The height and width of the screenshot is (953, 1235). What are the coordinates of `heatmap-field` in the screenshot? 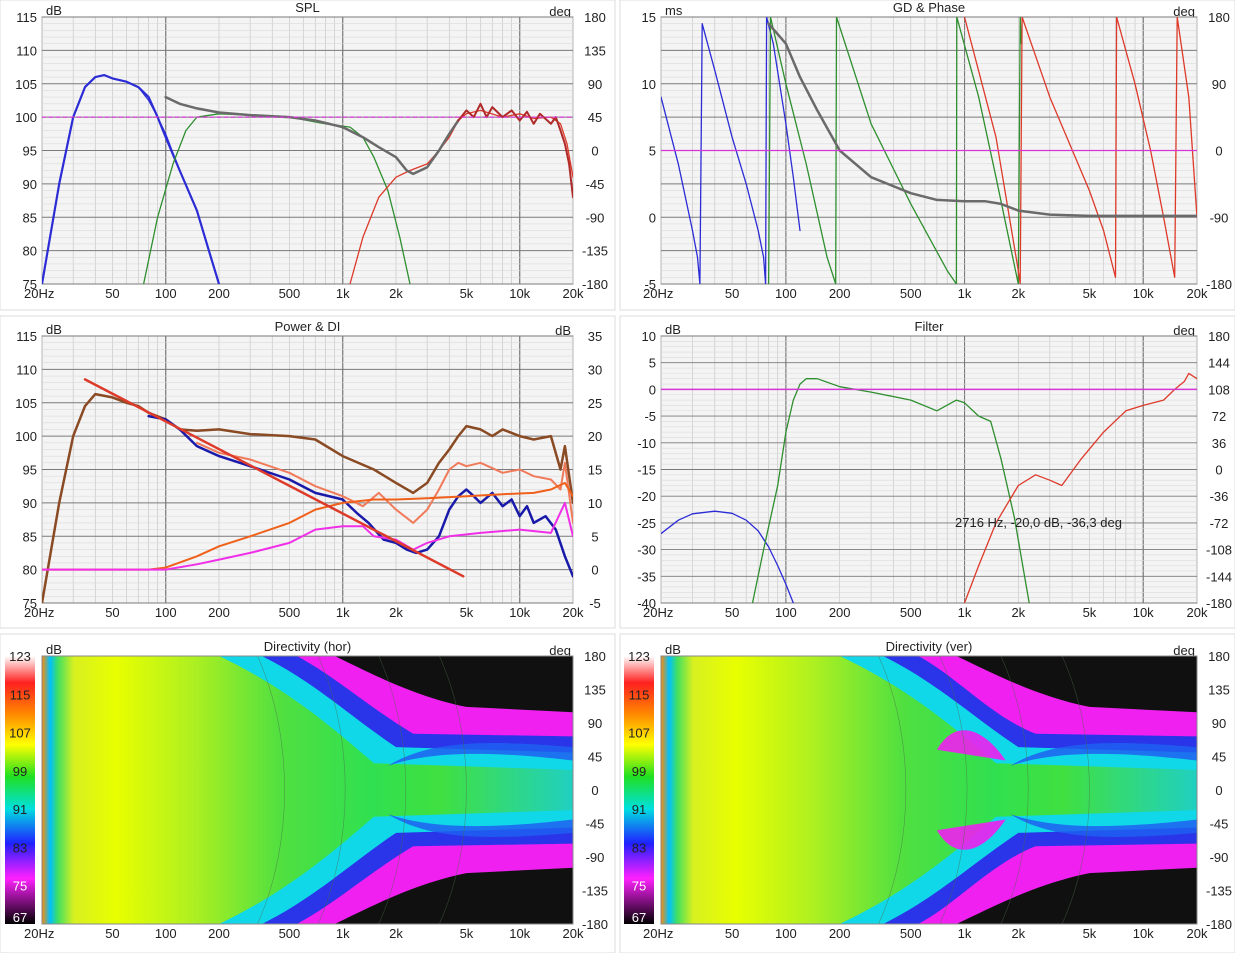 It's located at (307, 790).